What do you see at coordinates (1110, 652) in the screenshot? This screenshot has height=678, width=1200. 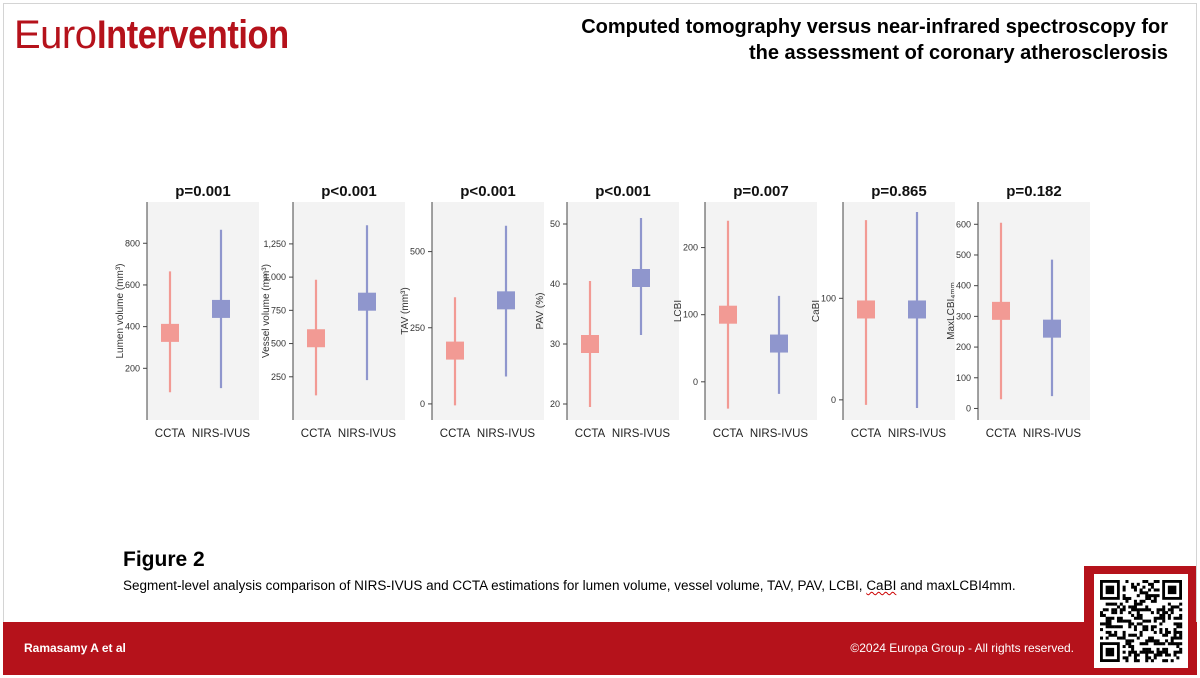 I see `qr-finder-core` at bounding box center [1110, 652].